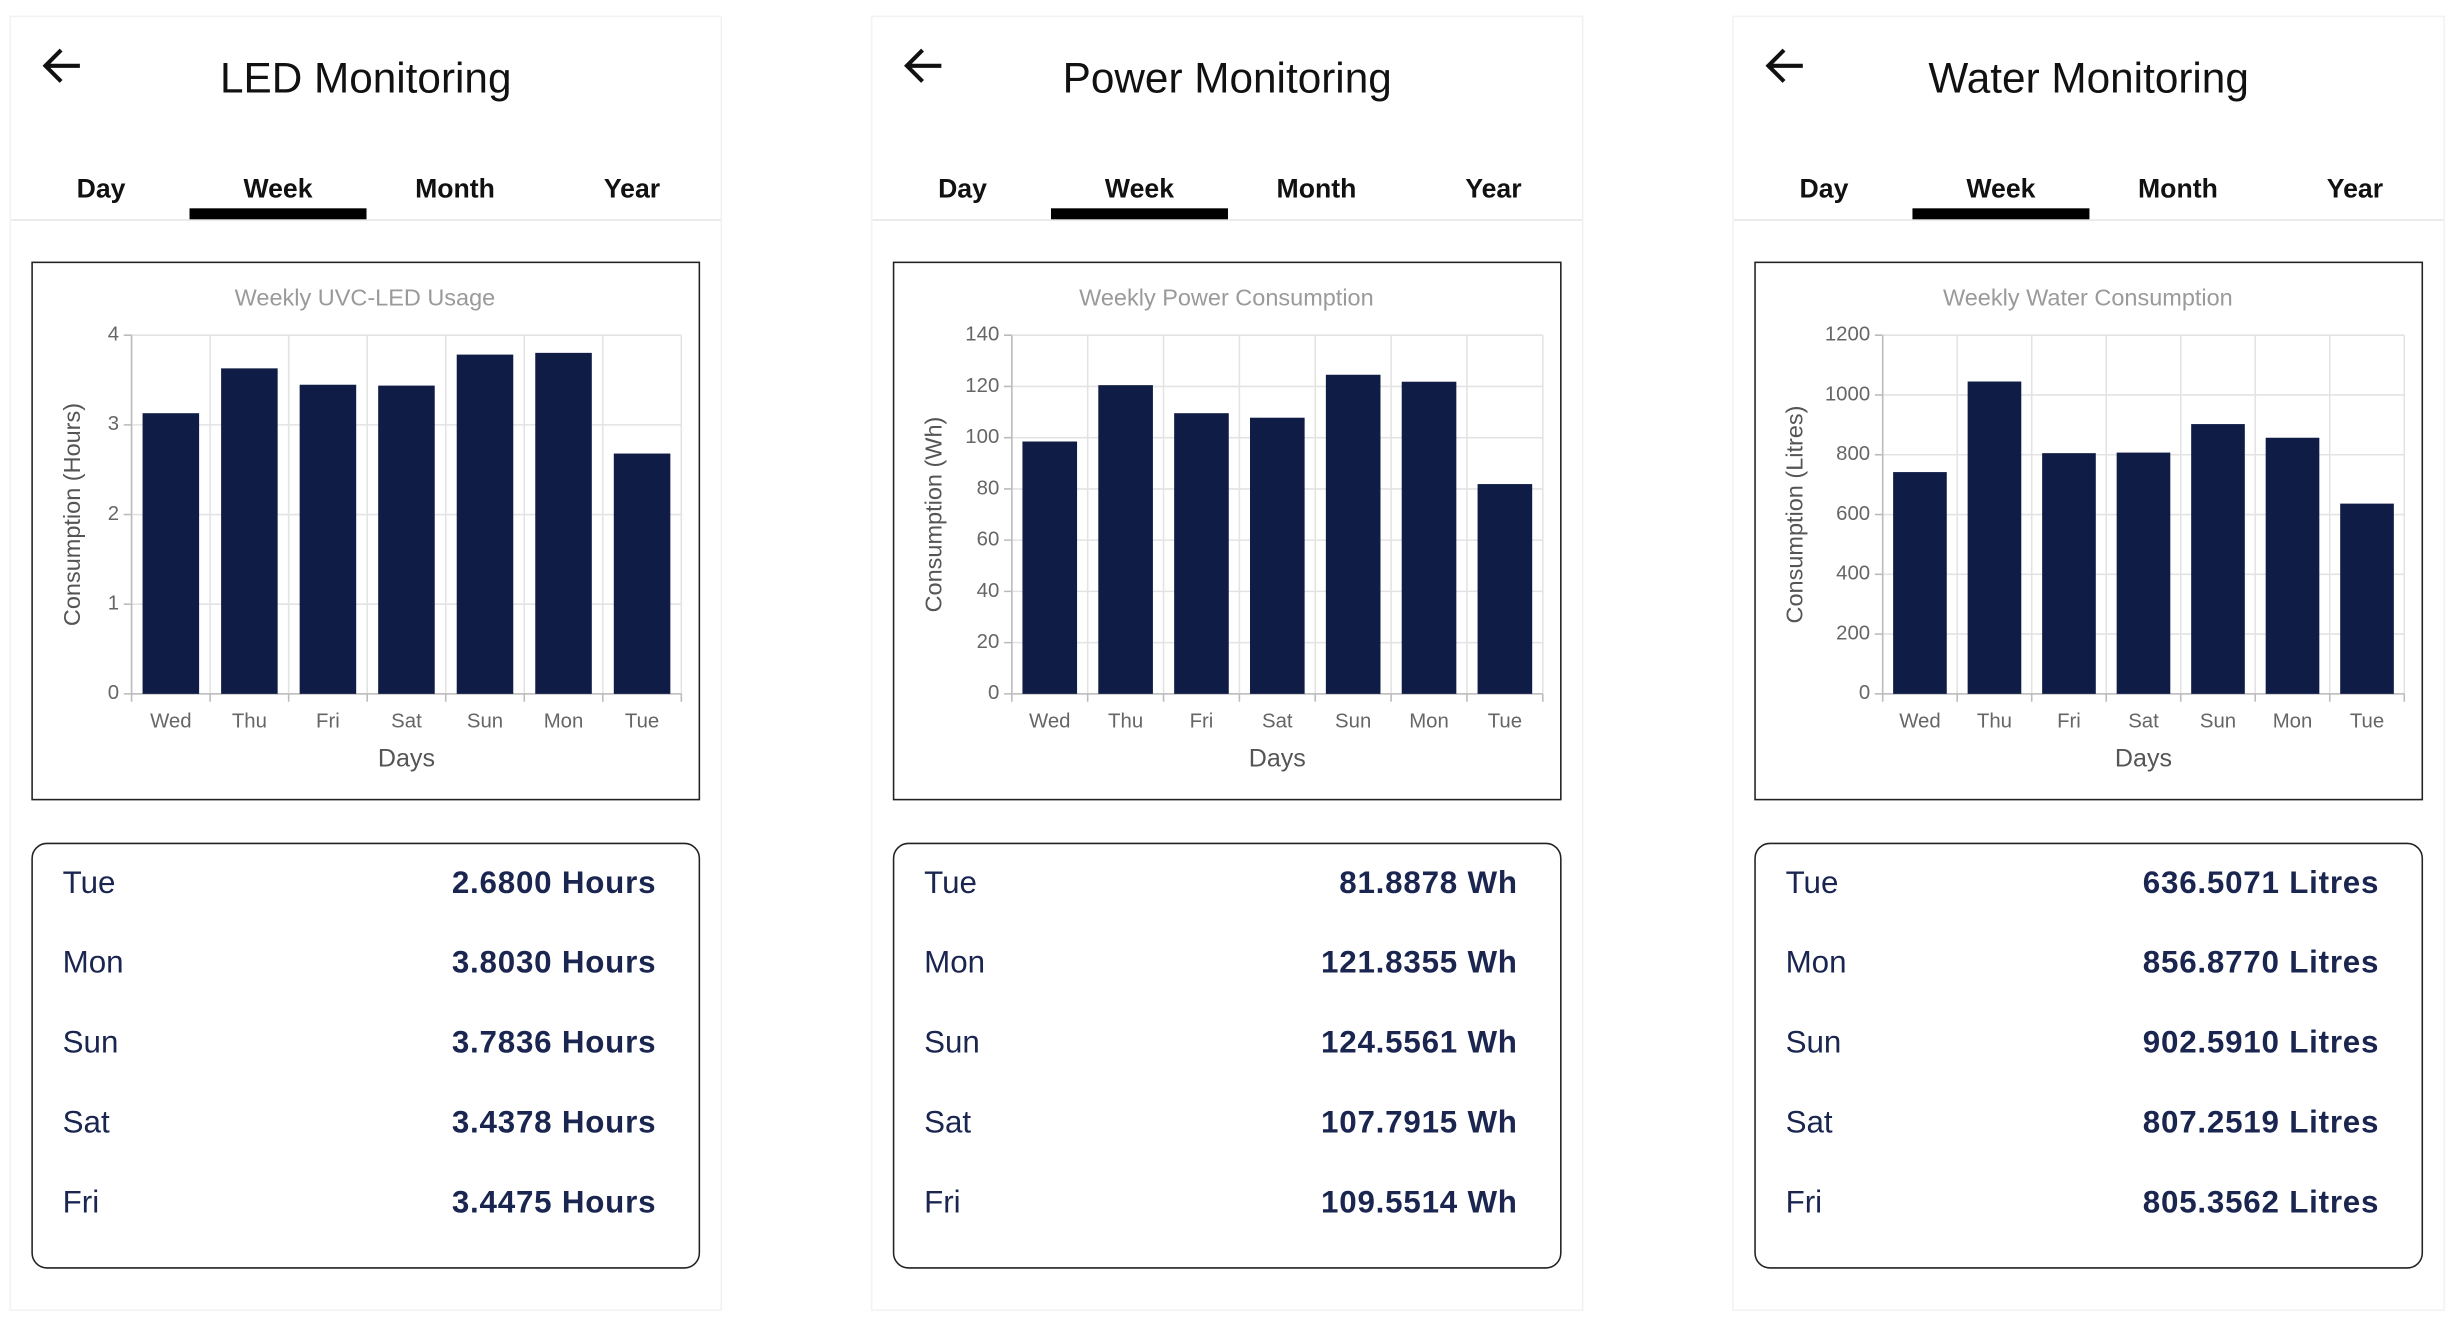  I want to click on y-tick-label: 0, so click(113, 693).